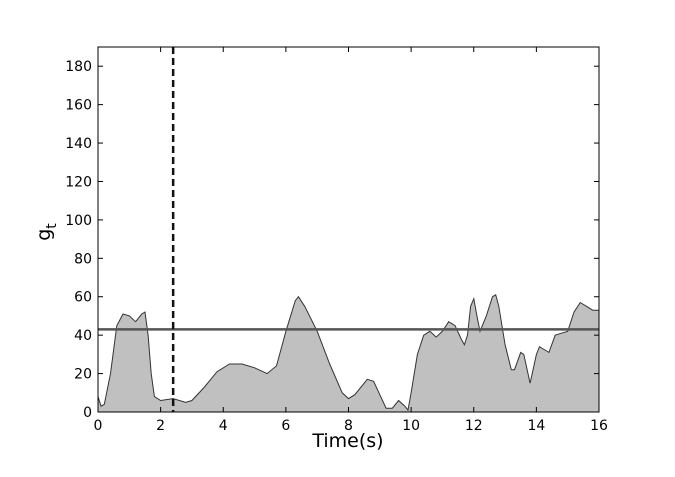  Describe the element at coordinates (83, 298) in the screenshot. I see `y-tick-label: 60` at that location.